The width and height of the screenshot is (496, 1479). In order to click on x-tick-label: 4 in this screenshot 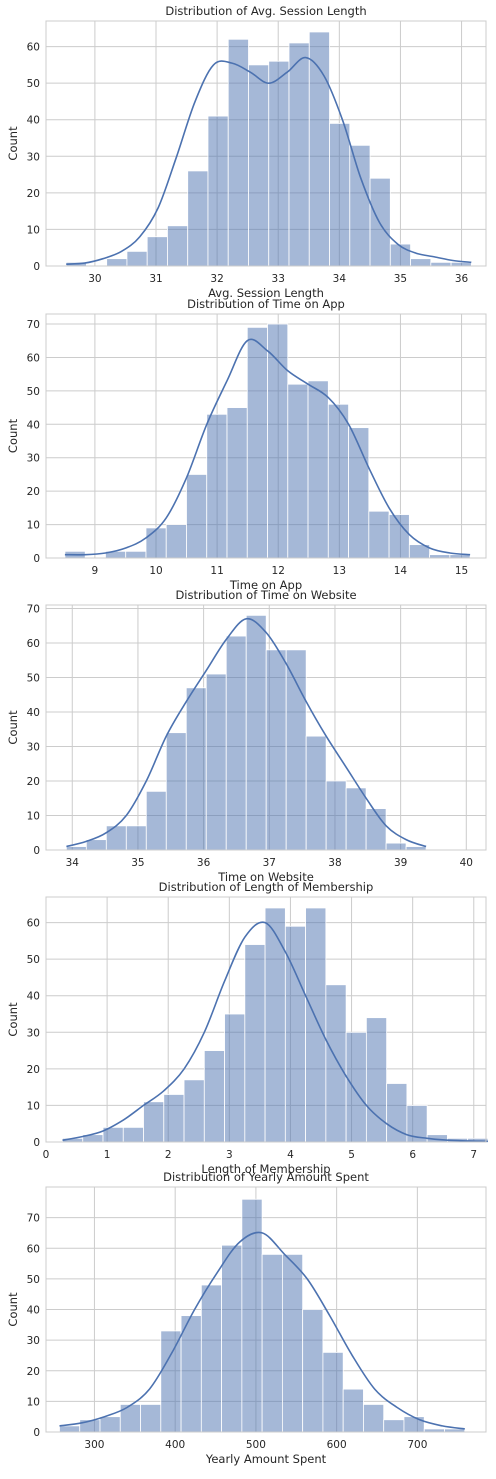, I will do `click(290, 1155)`.